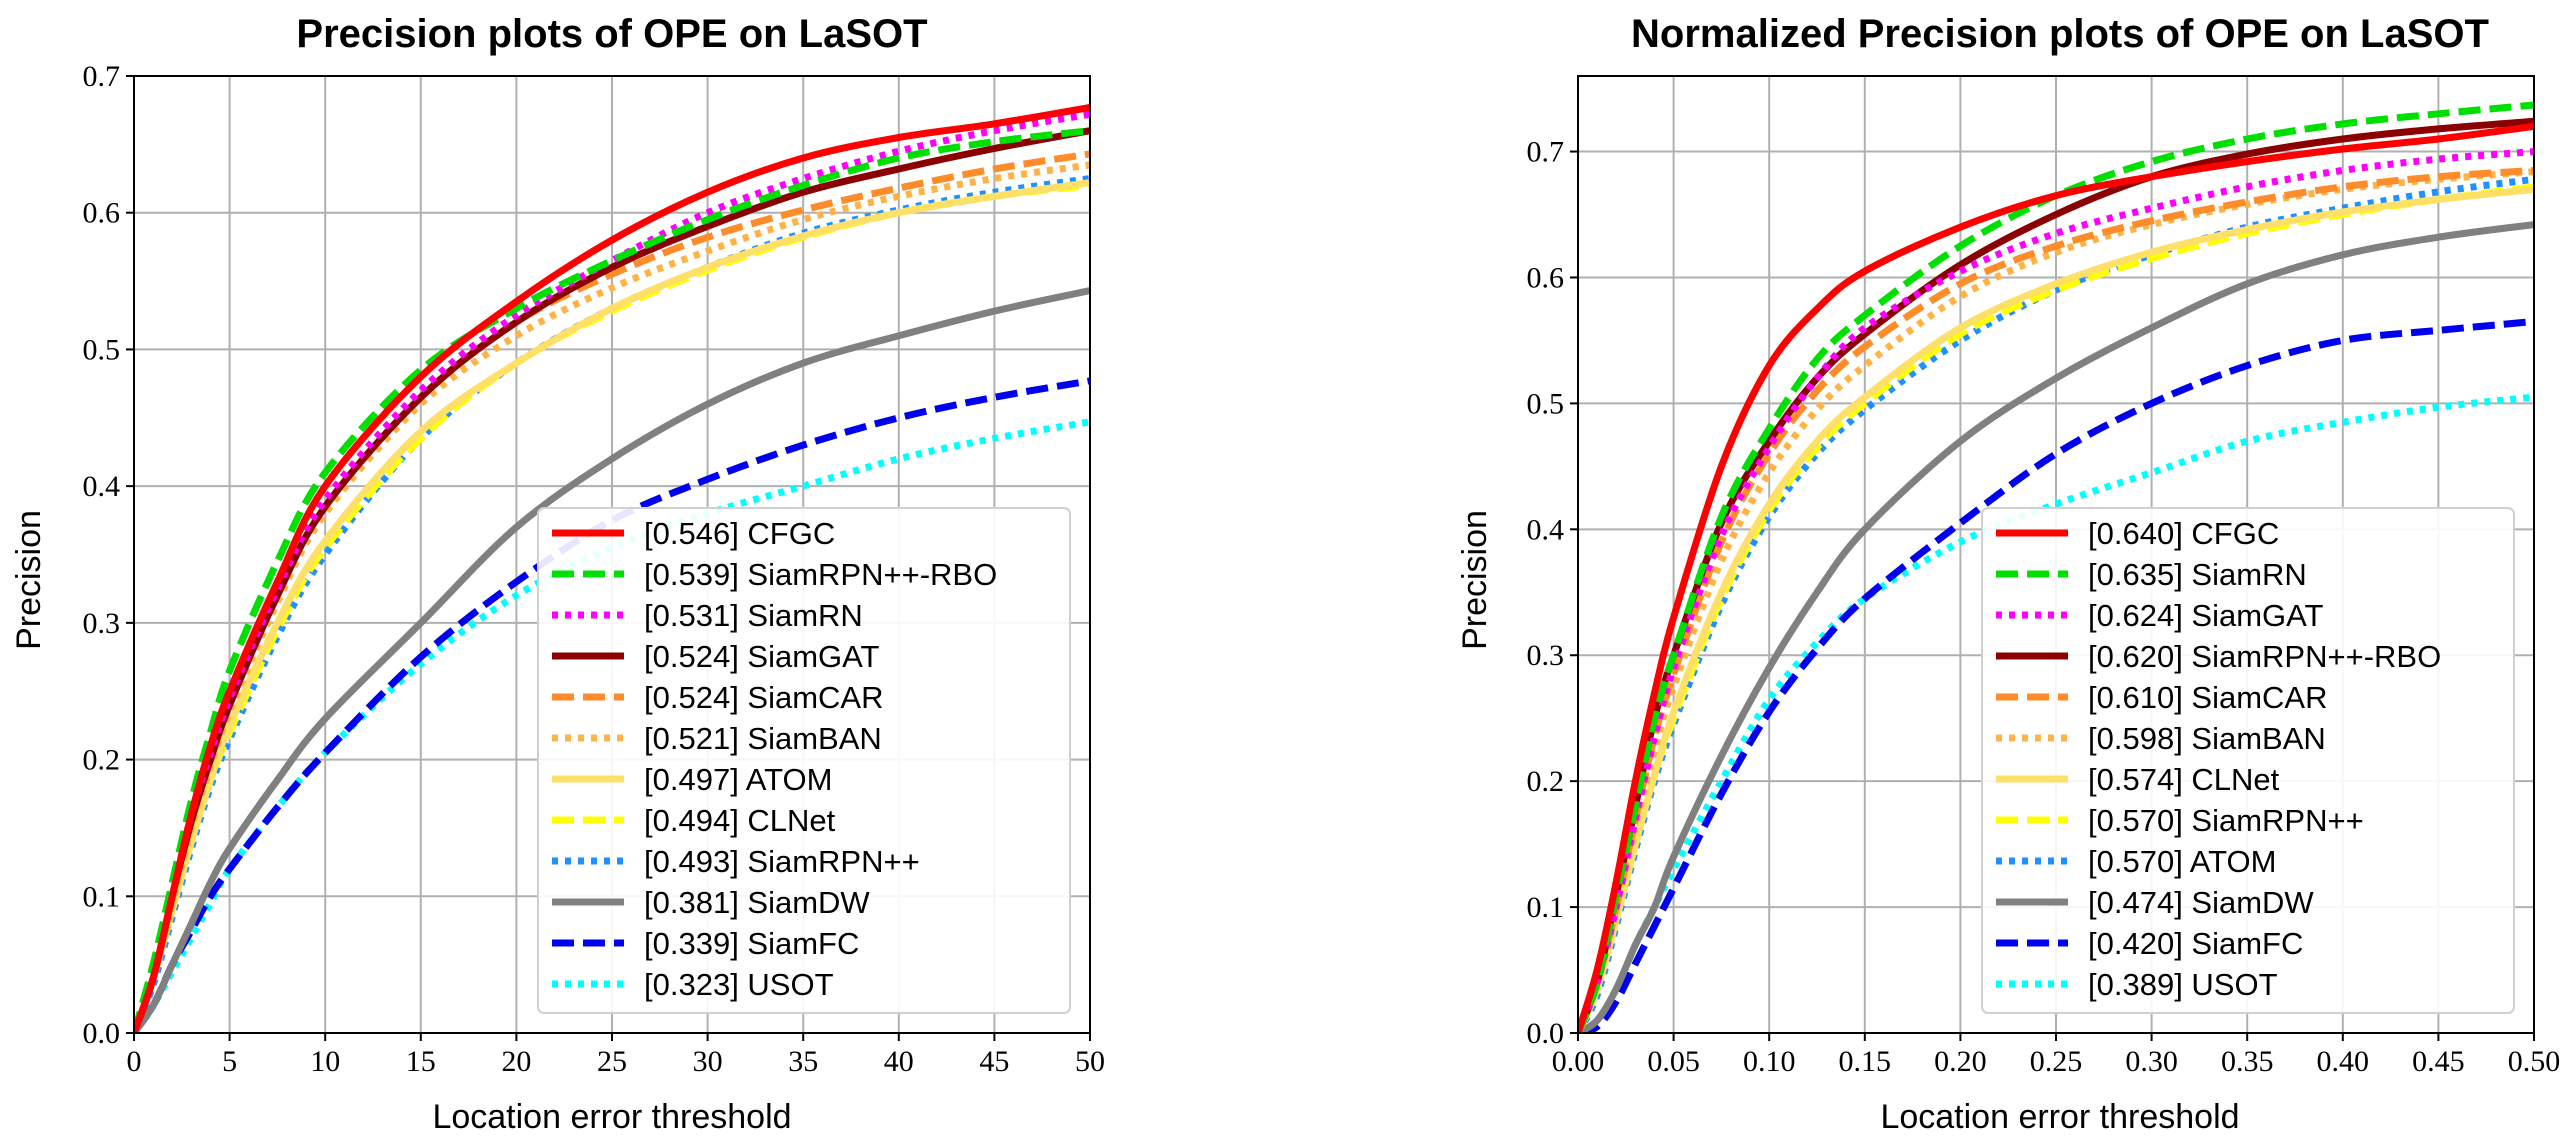 This screenshot has height=1143, width=2576. What do you see at coordinates (782, 861) in the screenshot?
I see `legend-entry: [0.493] SiamRPN++` at bounding box center [782, 861].